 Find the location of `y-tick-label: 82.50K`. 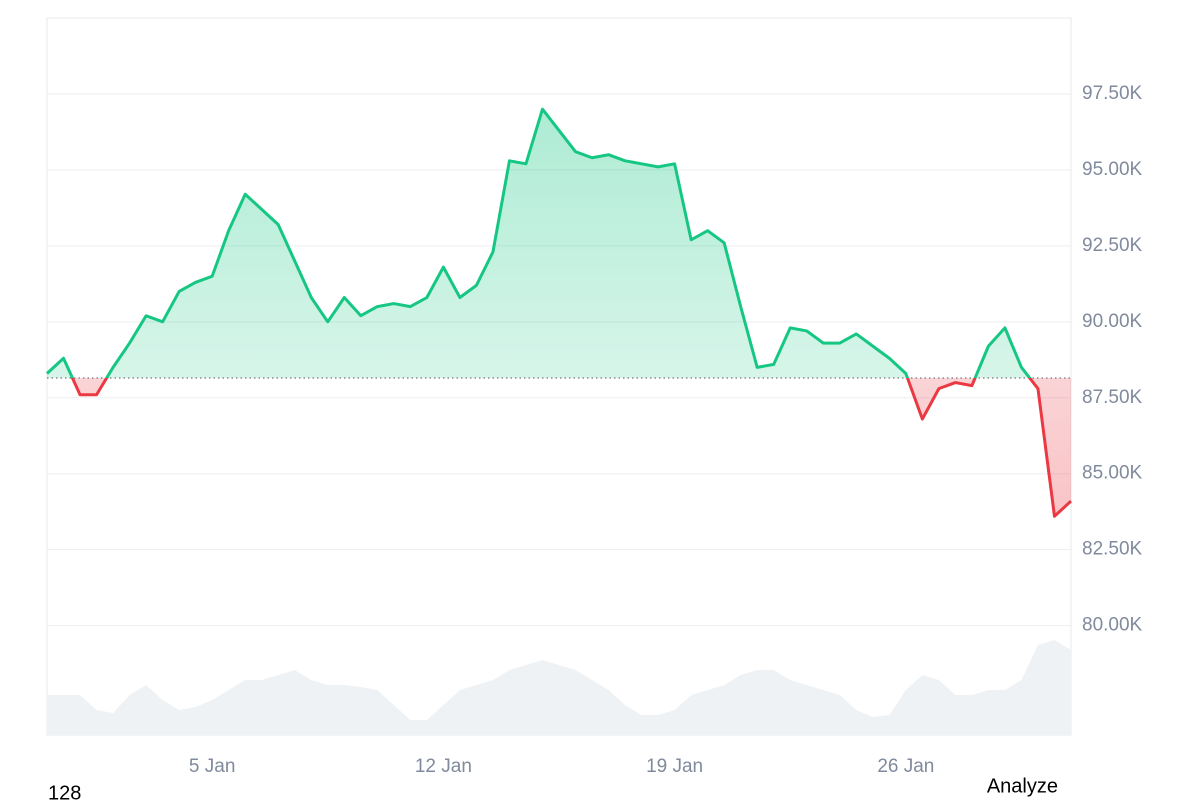

y-tick-label: 82.50K is located at coordinates (1112, 549).